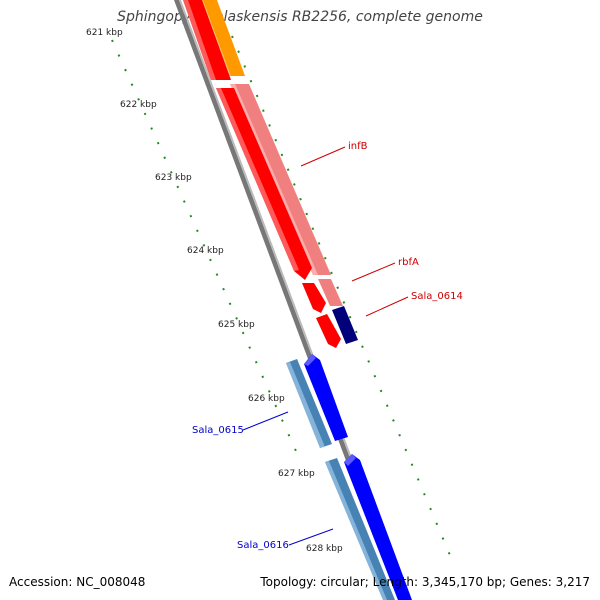 The image size is (600, 600). I want to click on label-sala0614: Sala_0614, so click(437, 296).